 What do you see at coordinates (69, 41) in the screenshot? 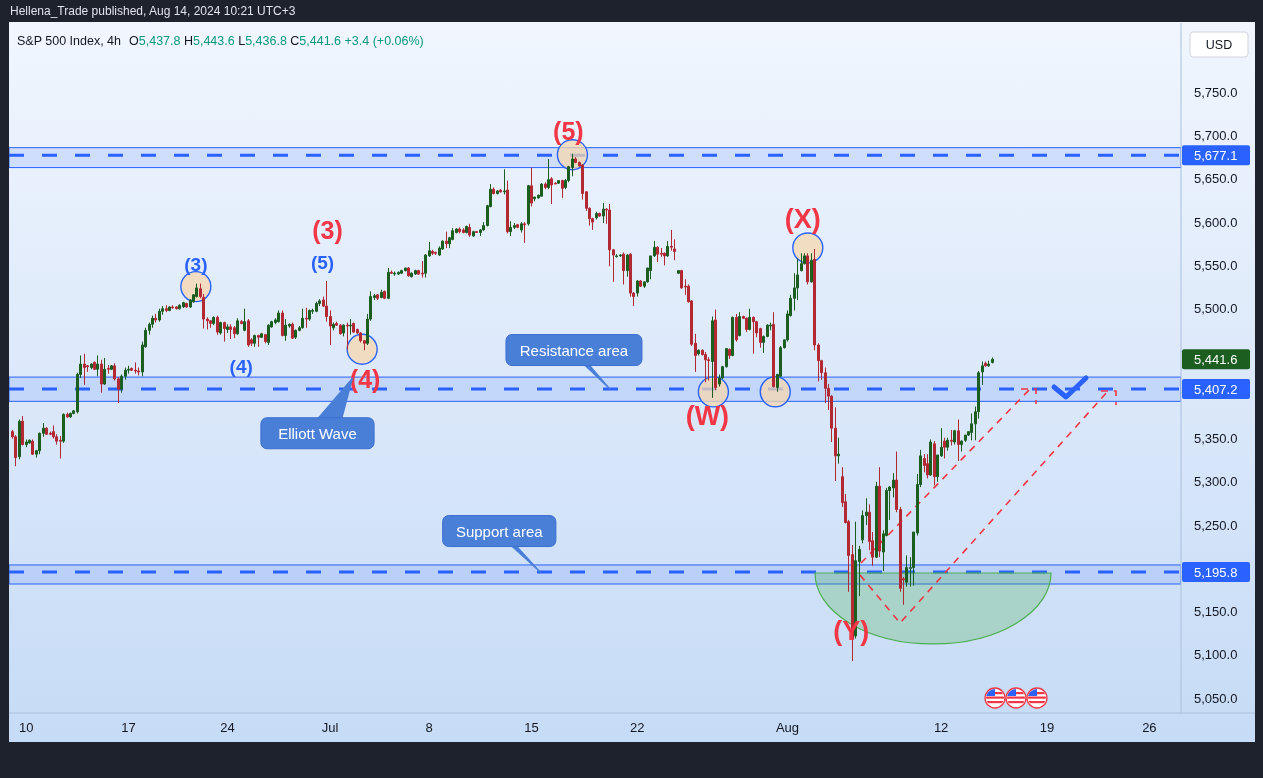
I see `text: S&P 500 Index, 4h` at bounding box center [69, 41].